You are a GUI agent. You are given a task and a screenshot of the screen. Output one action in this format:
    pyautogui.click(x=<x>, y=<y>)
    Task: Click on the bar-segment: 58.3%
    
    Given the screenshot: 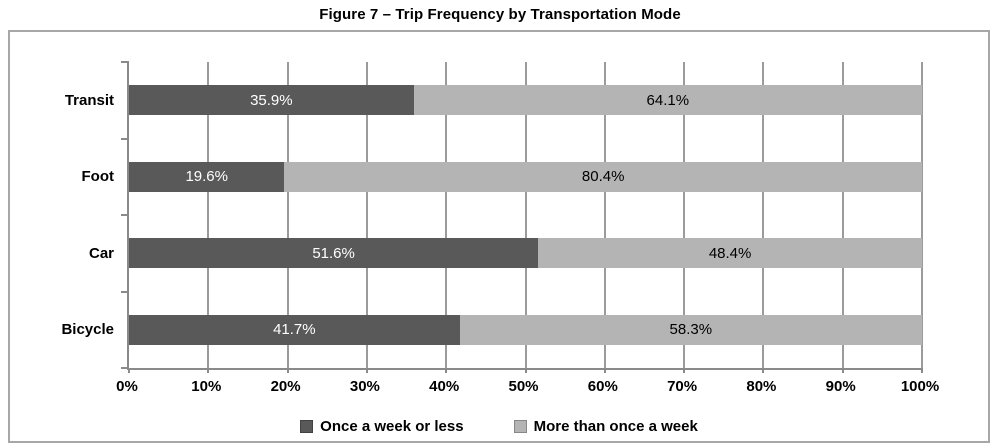 What is the action you would take?
    pyautogui.click(x=690, y=329)
    